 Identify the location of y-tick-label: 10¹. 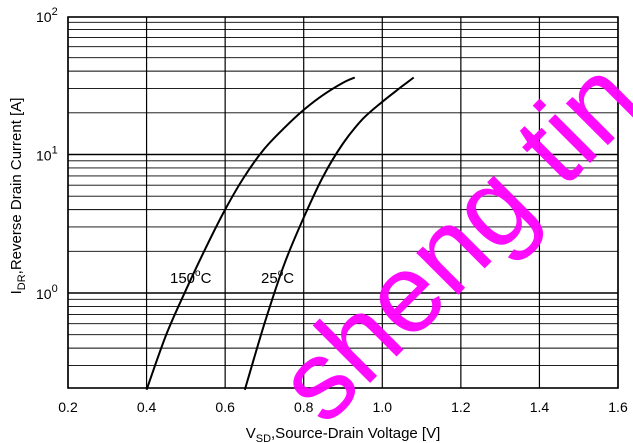
(47, 154).